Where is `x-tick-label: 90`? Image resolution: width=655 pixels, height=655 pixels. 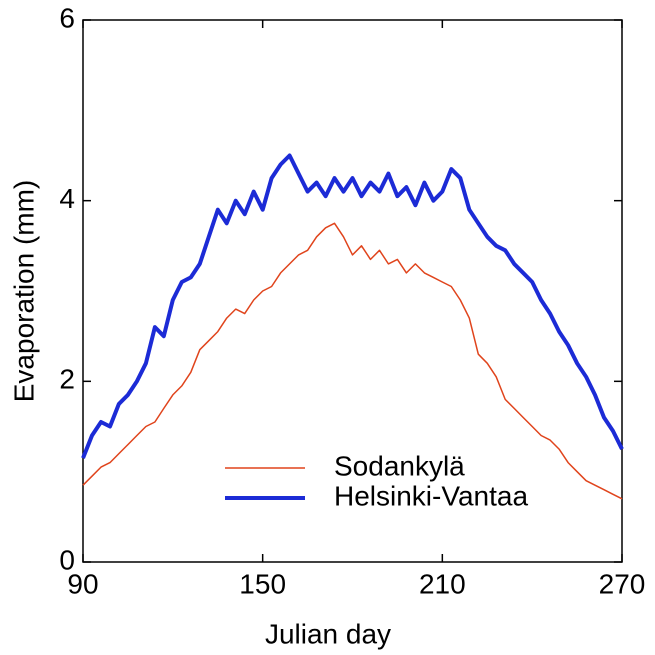 x-tick-label: 90 is located at coordinates (82, 583).